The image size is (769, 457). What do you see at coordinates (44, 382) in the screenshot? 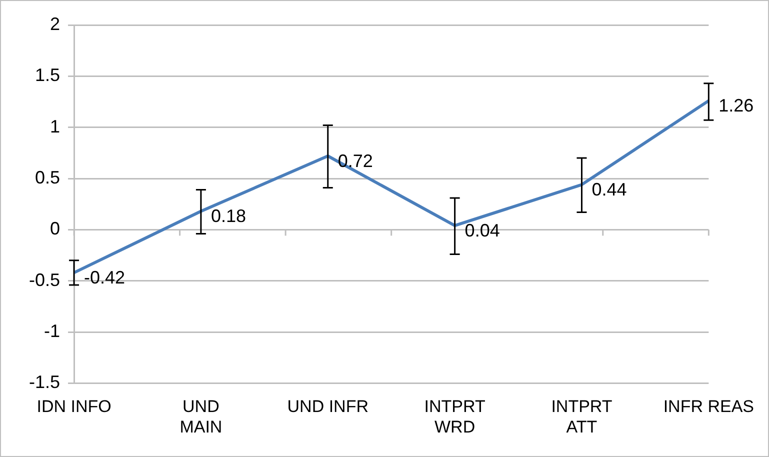
I see `y-tick-label: -1.5` at bounding box center [44, 382].